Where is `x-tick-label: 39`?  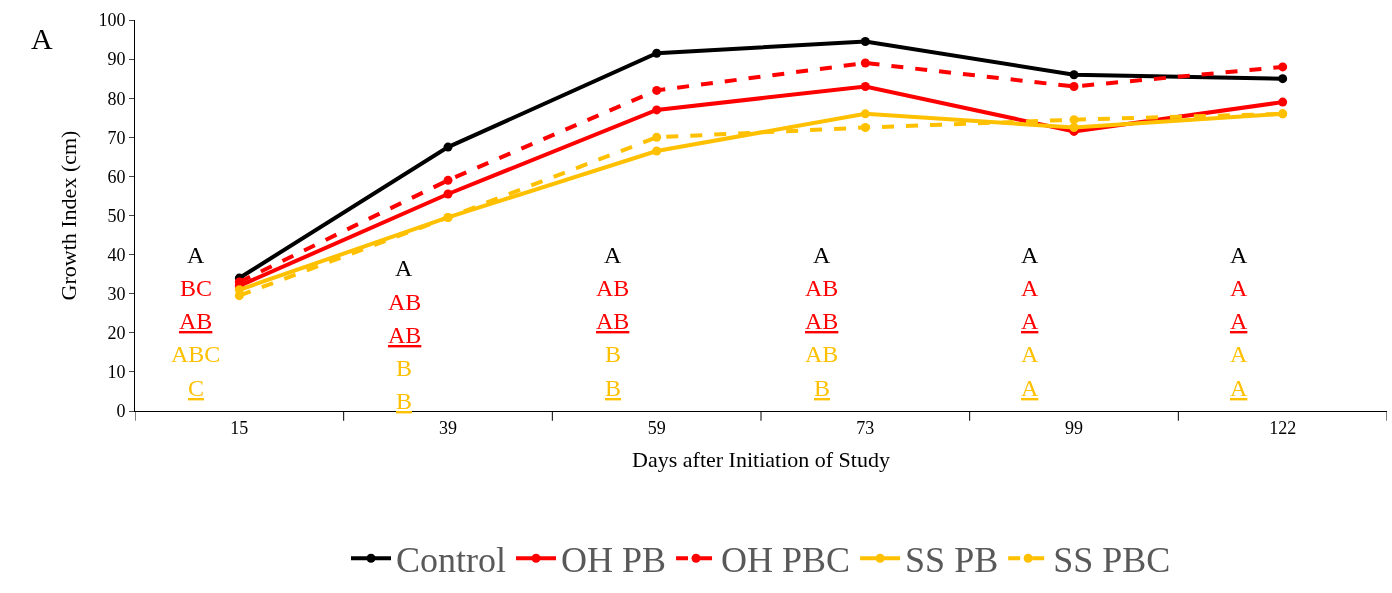 x-tick-label: 39 is located at coordinates (448, 427).